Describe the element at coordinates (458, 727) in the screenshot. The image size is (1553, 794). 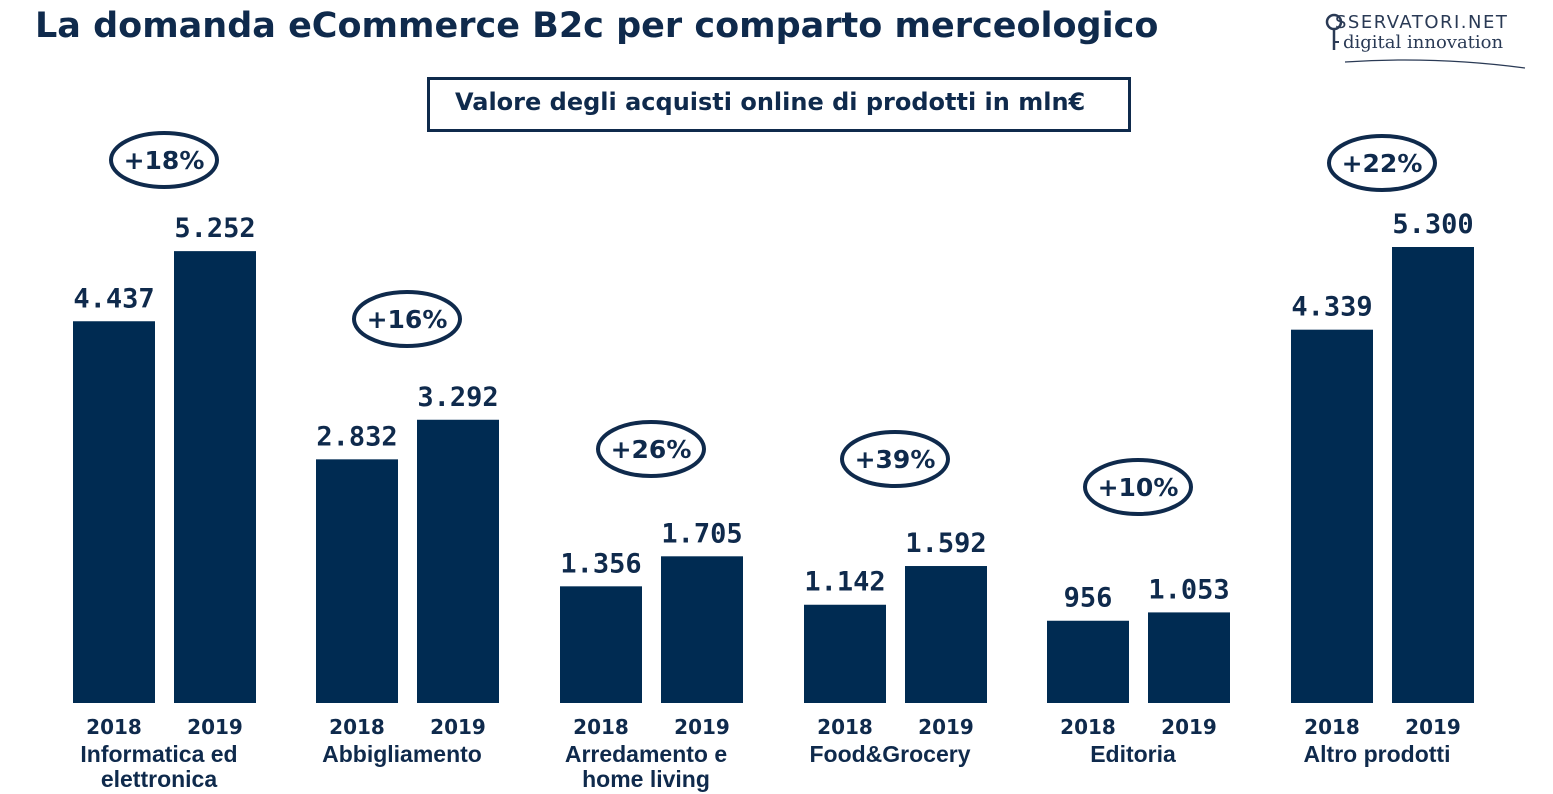
I see `year-label-2019-1: 2019` at that location.